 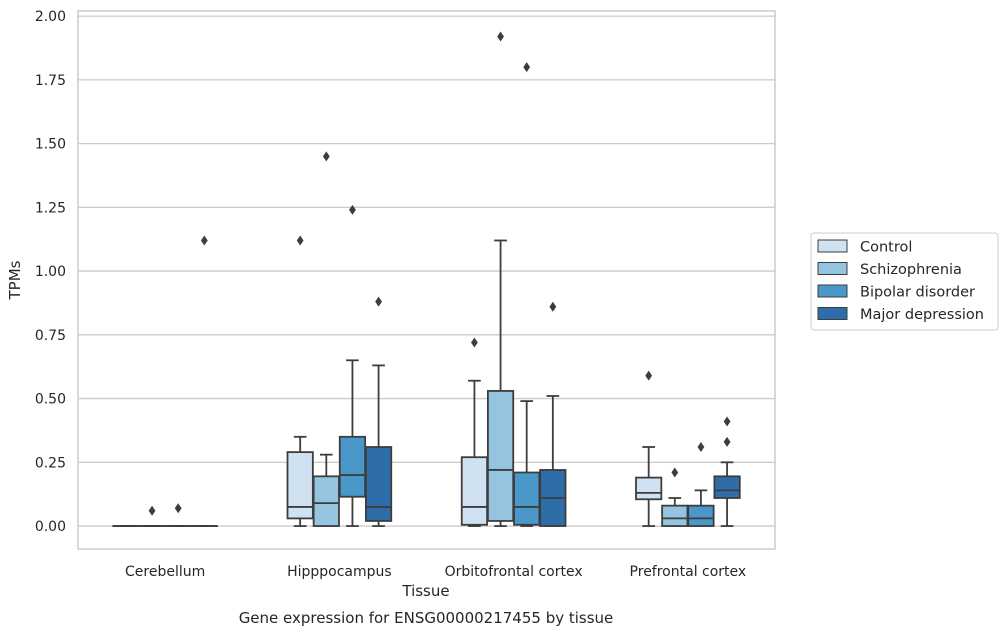 What do you see at coordinates (50, 336) in the screenshot?
I see `y-tick-label: 0.75` at bounding box center [50, 336].